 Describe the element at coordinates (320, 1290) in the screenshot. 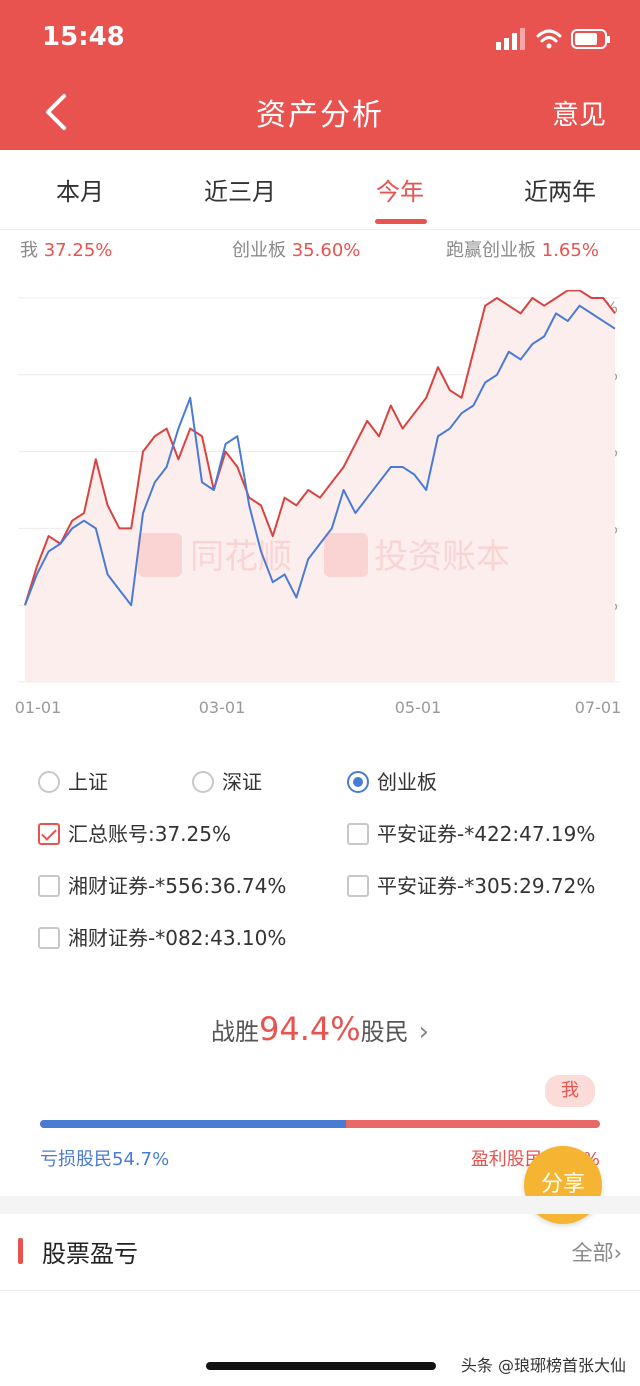

I see `section-separator` at that location.